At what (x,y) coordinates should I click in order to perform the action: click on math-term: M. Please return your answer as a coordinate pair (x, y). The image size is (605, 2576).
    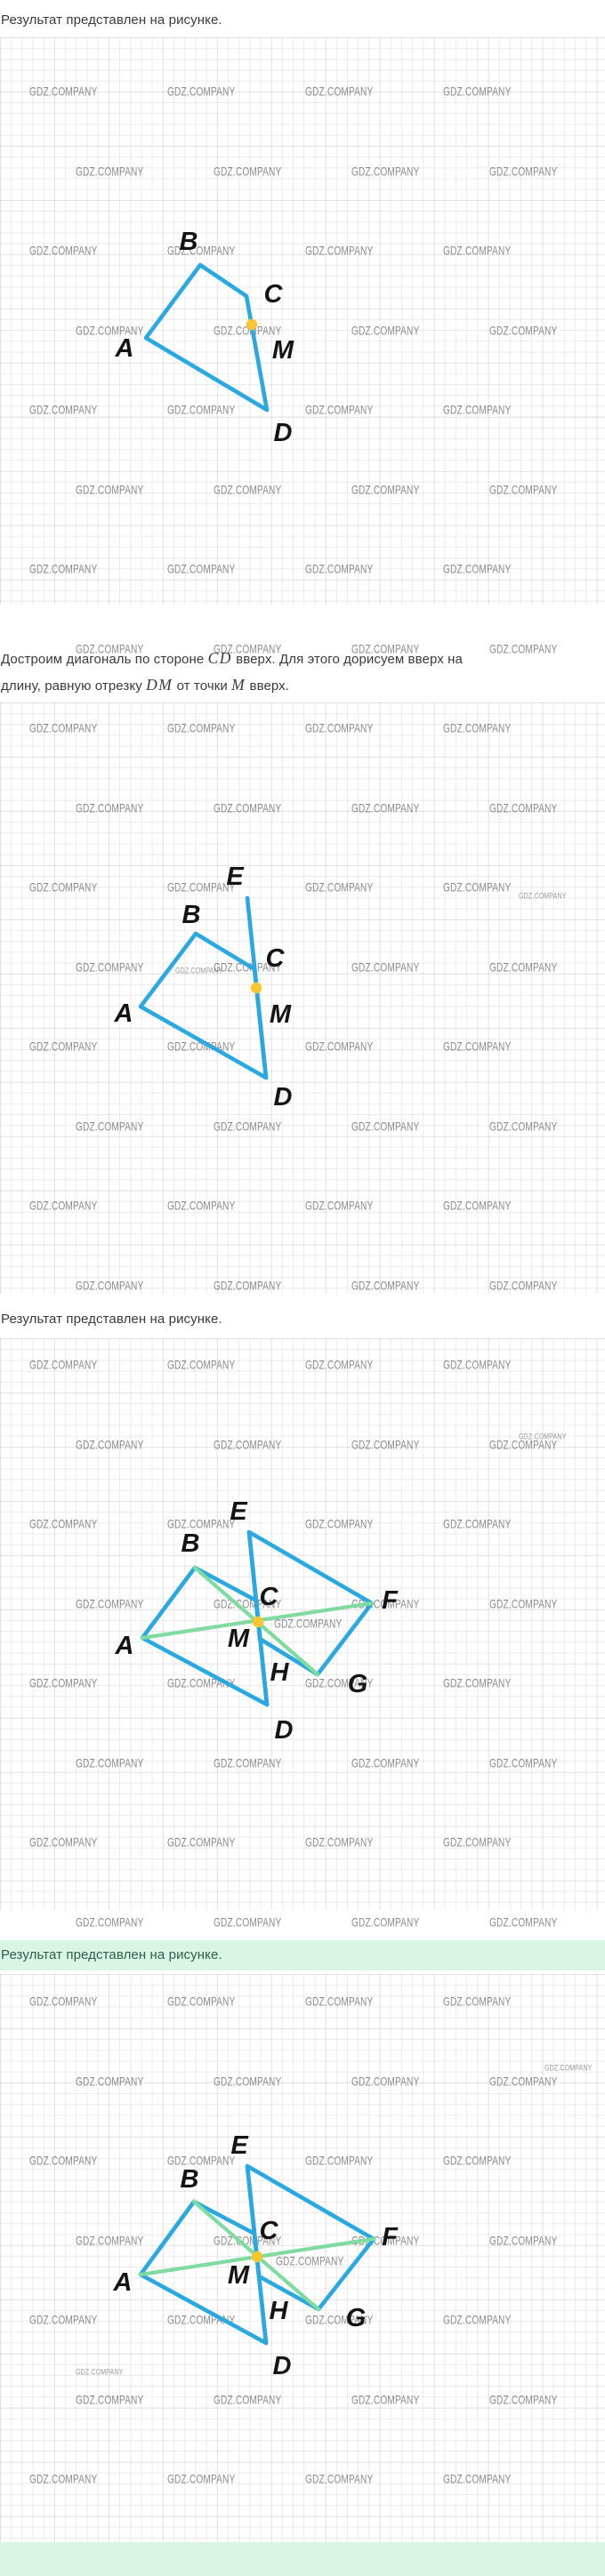
    Looking at the image, I should click on (238, 685).